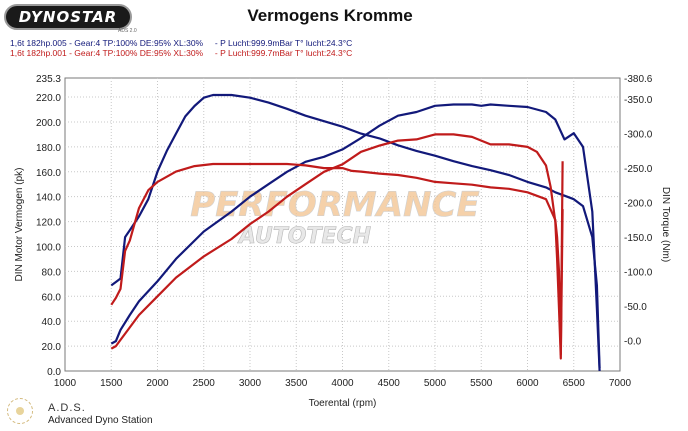 The width and height of the screenshot is (688, 431). What do you see at coordinates (638, 100) in the screenshot?
I see `y-right-tick-label: -350.0` at bounding box center [638, 100].